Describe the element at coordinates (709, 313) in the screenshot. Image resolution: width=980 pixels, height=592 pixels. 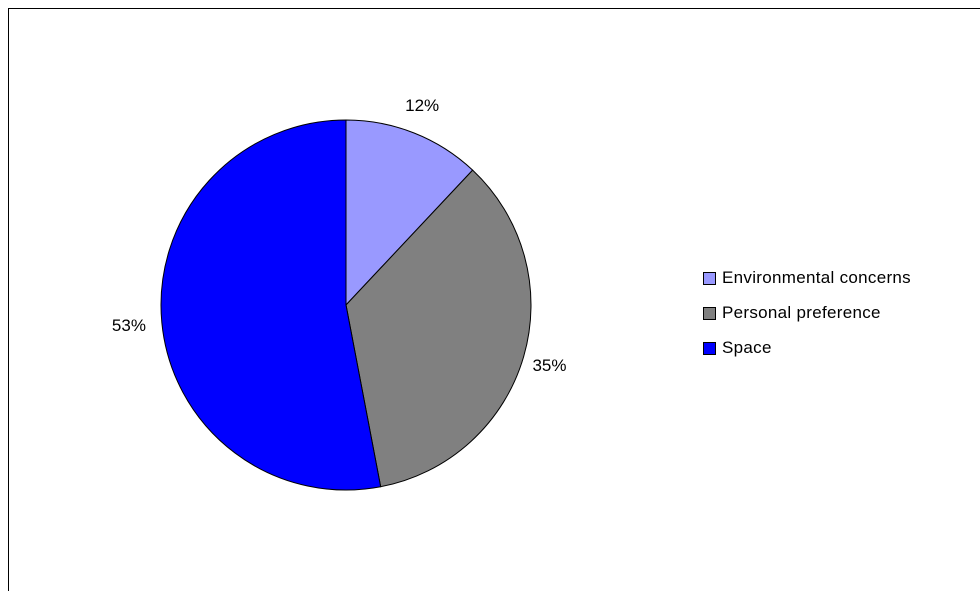
I see `legend-swatch-personal-preference` at that location.